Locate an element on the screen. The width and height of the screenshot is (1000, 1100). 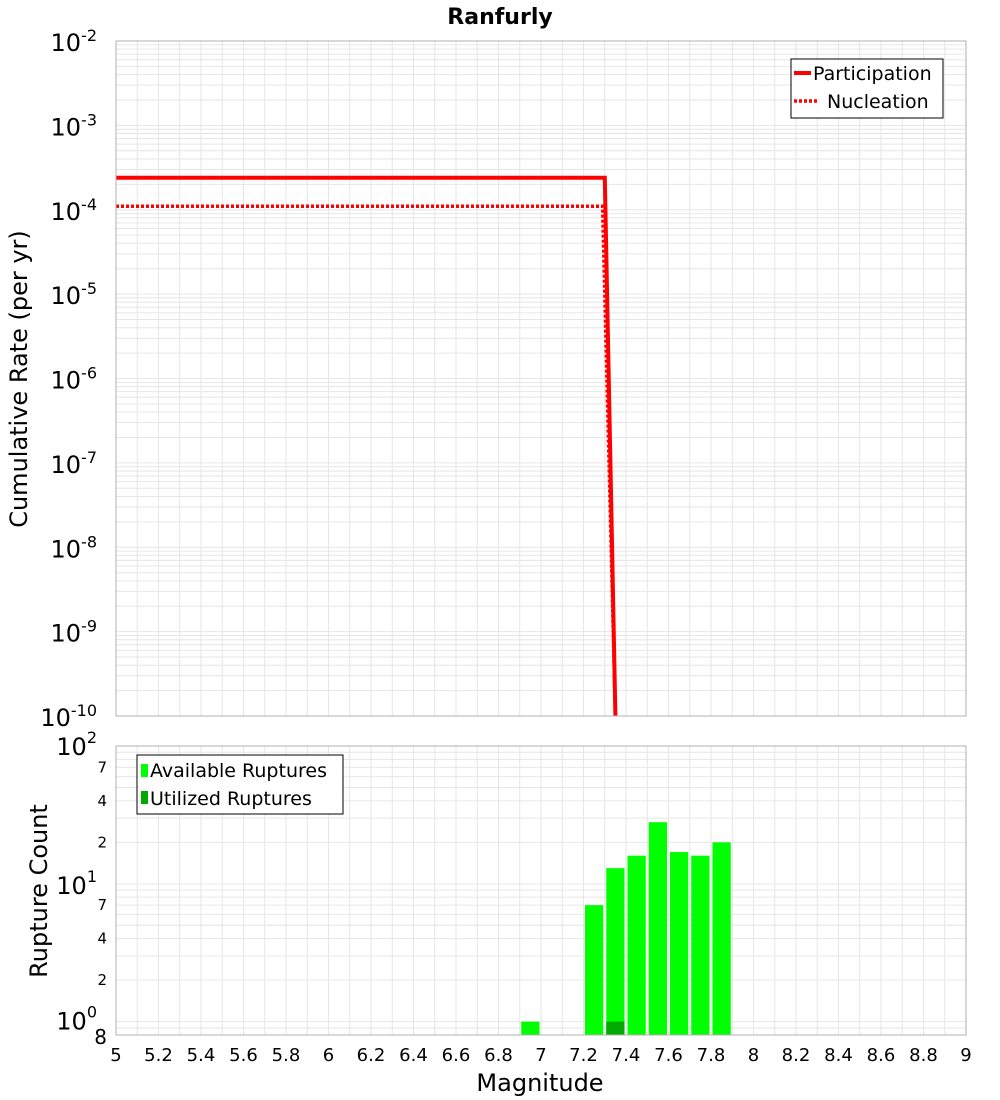
rate-y-tick-label: 10⁻² is located at coordinates (74, 41).